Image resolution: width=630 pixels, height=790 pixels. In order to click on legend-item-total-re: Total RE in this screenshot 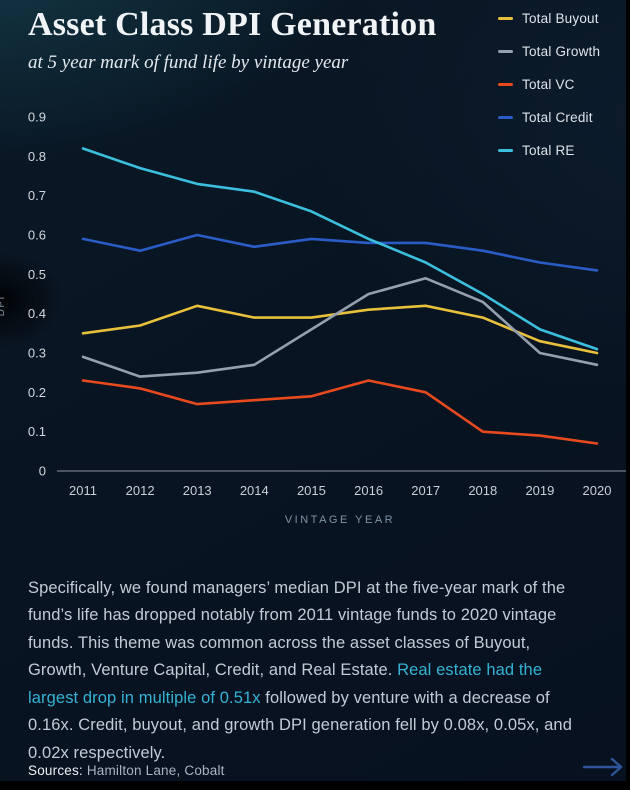, I will do `click(549, 150)`.